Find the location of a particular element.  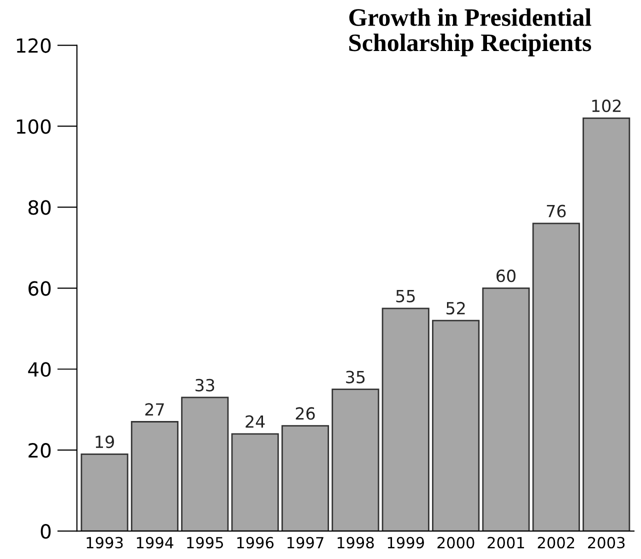

x-tick-label: 1998 is located at coordinates (356, 542).